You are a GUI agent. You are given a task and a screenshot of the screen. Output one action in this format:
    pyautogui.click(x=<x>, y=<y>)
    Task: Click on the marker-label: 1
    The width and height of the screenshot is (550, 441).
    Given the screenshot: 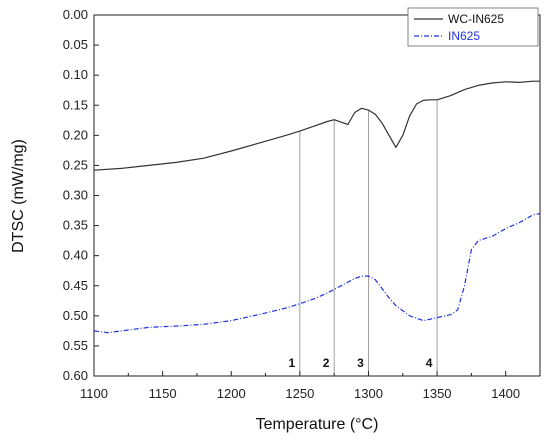 What is the action you would take?
    pyautogui.click(x=292, y=363)
    